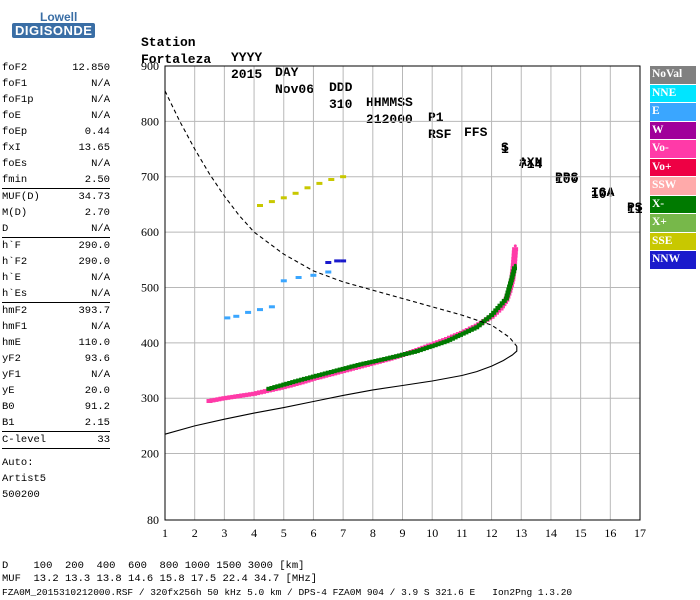  What do you see at coordinates (15, 294) in the screenshot?
I see `param-name: h`Es` at bounding box center [15, 294].